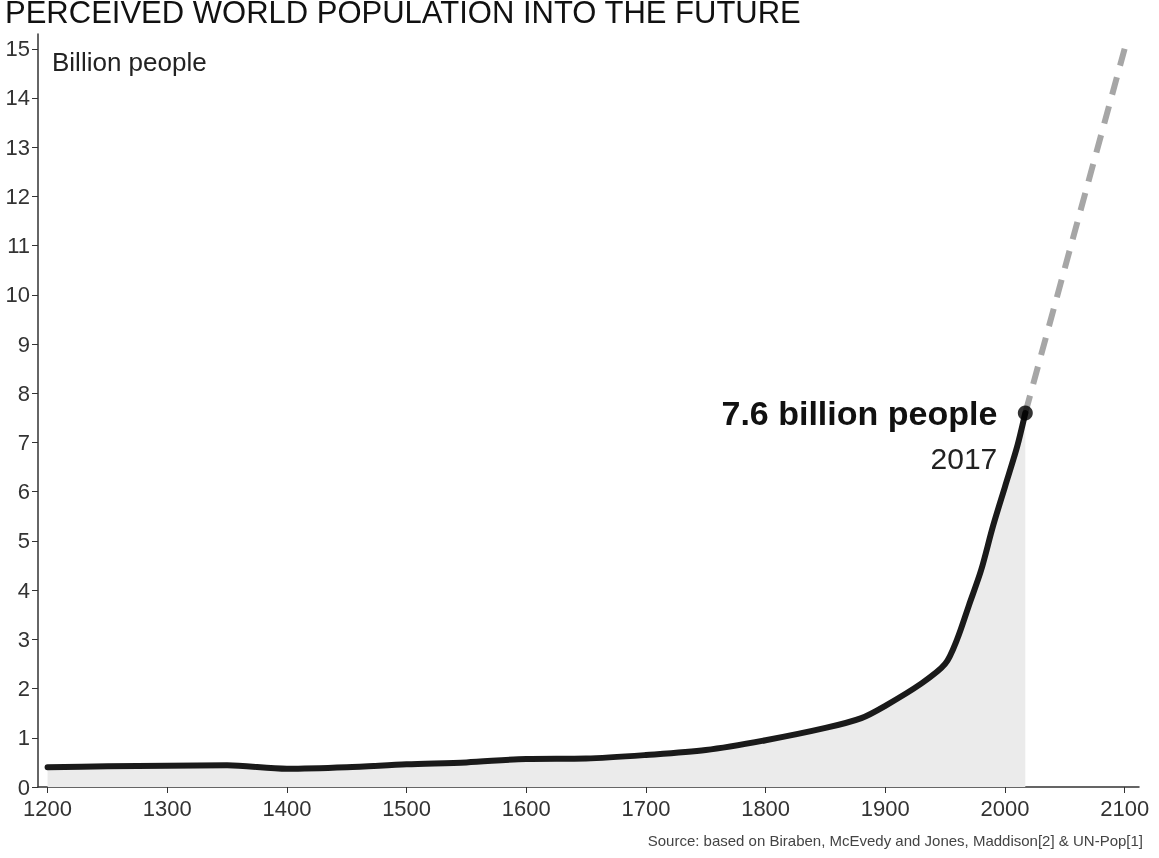 The width and height of the screenshot is (1159, 858). Describe the element at coordinates (23, 492) in the screenshot. I see `y-tick-label: 6` at that location.